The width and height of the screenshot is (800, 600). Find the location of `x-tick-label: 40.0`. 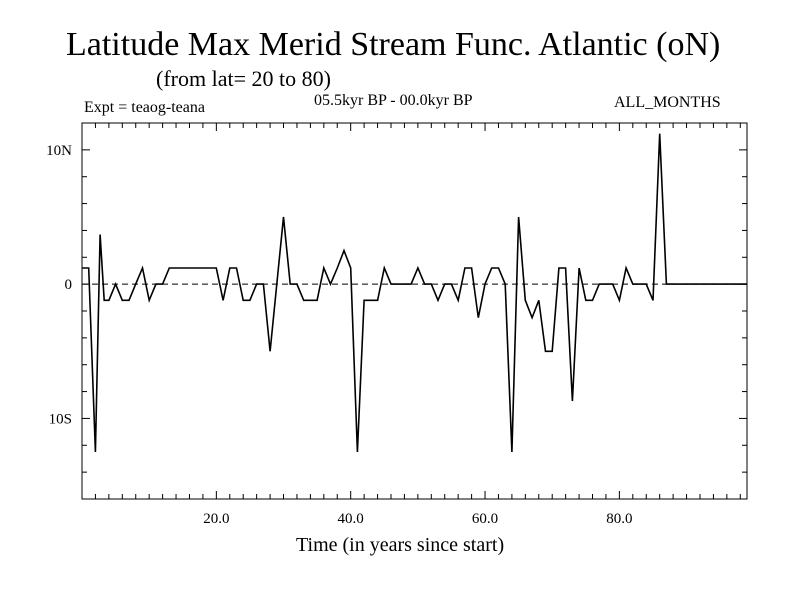

x-tick-label: 40.0 is located at coordinates (351, 519).